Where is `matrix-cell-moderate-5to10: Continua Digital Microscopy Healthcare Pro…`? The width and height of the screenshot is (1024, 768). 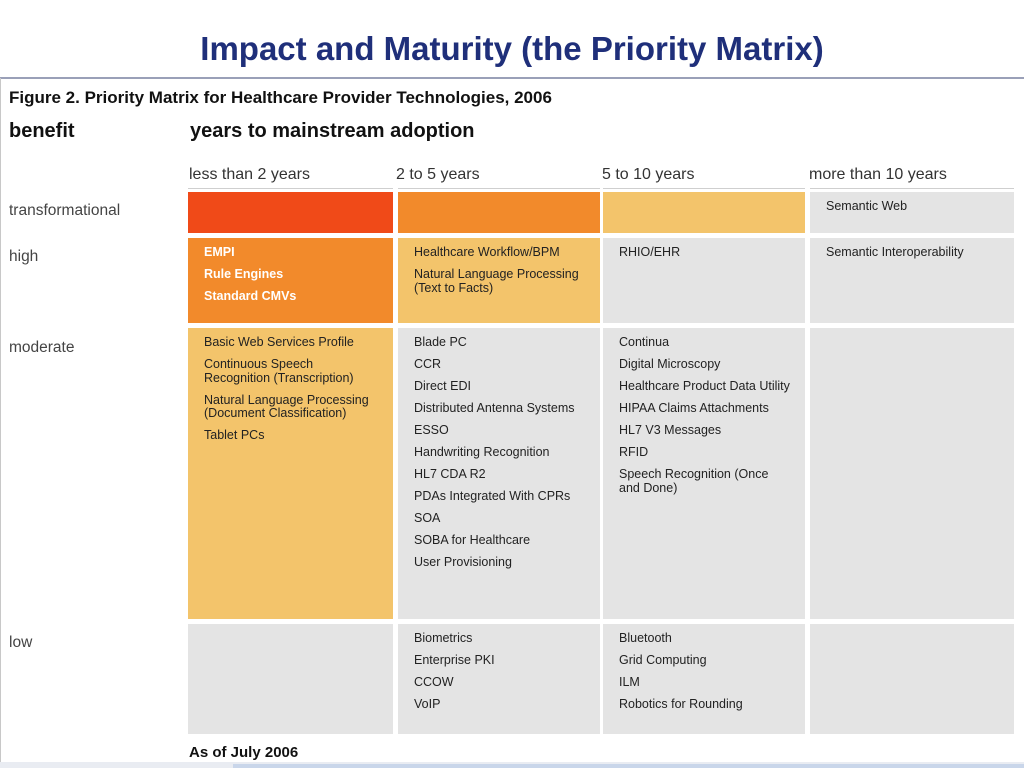 matrix-cell-moderate-5to10: Continua Digital Microscopy Healthcare Pro… is located at coordinates (704, 473).